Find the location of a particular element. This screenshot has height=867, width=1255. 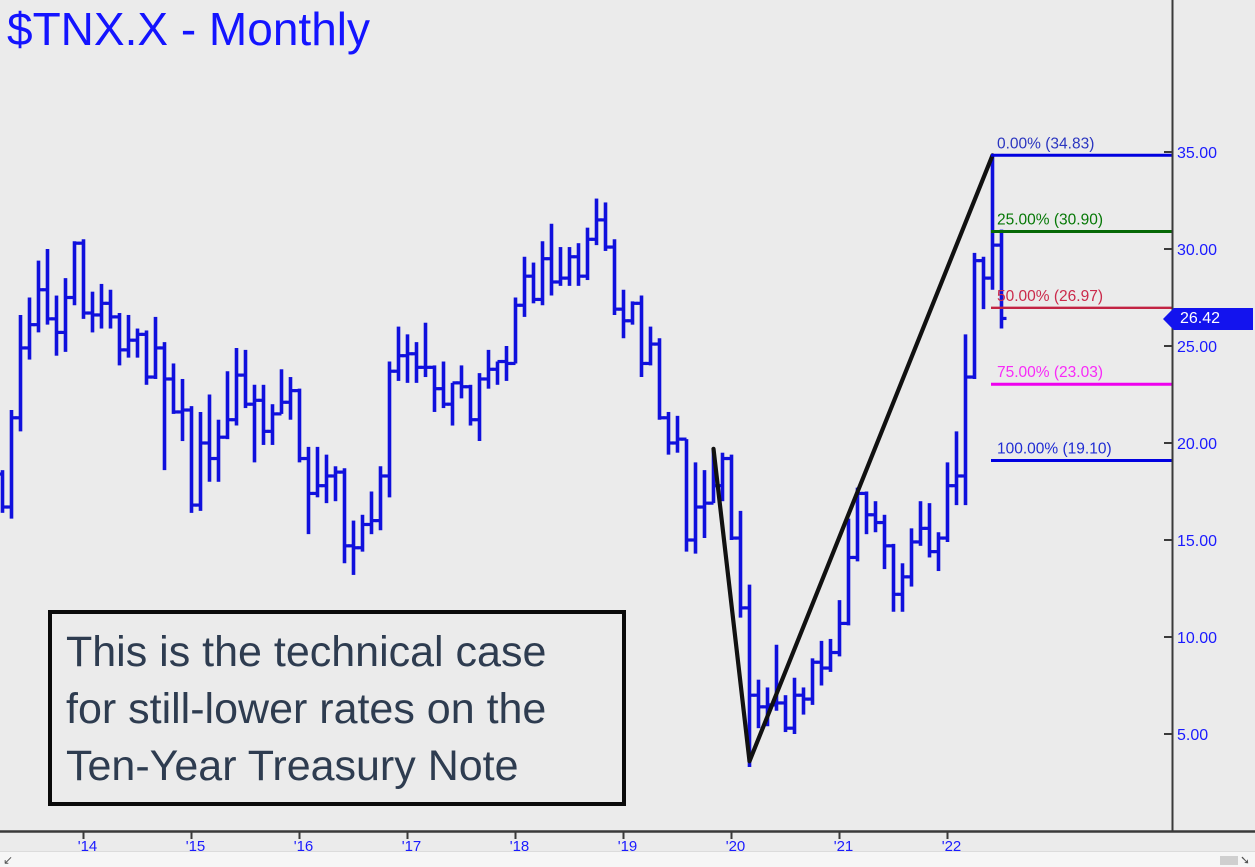

annotation-line: Ten-Year Treasury Note is located at coordinates (292, 766).